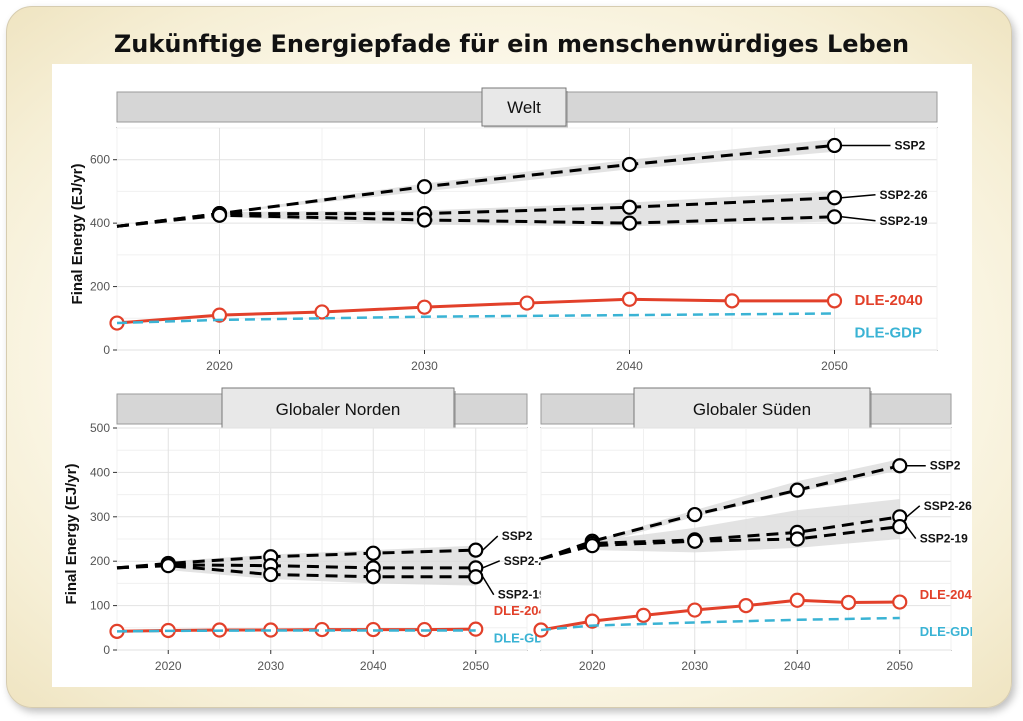  I want to click on panel-title: Welt, so click(524, 107).